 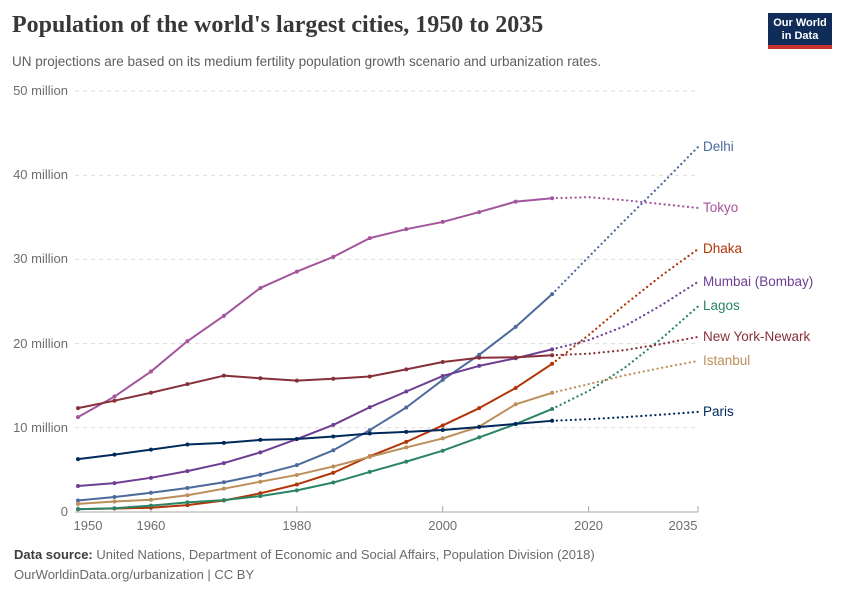 I want to click on data-point-new-york-newark-1980, so click(x=296, y=380).